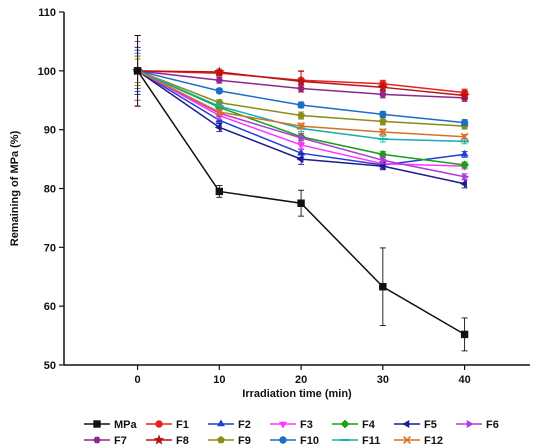 The image size is (550, 448). What do you see at coordinates (167, 425) in the screenshot?
I see `legend-item-f1: F1` at bounding box center [167, 425].